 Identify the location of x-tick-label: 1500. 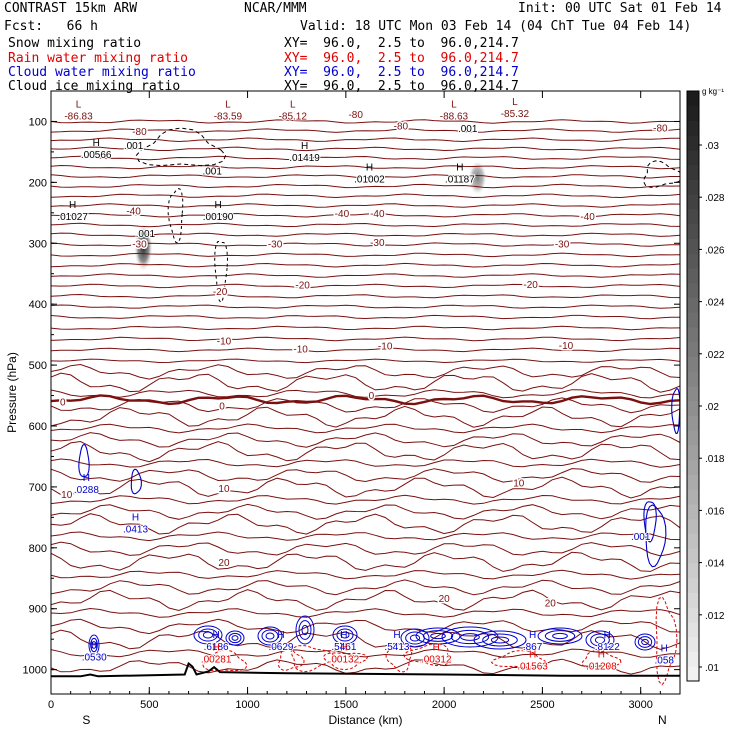
(346, 705).